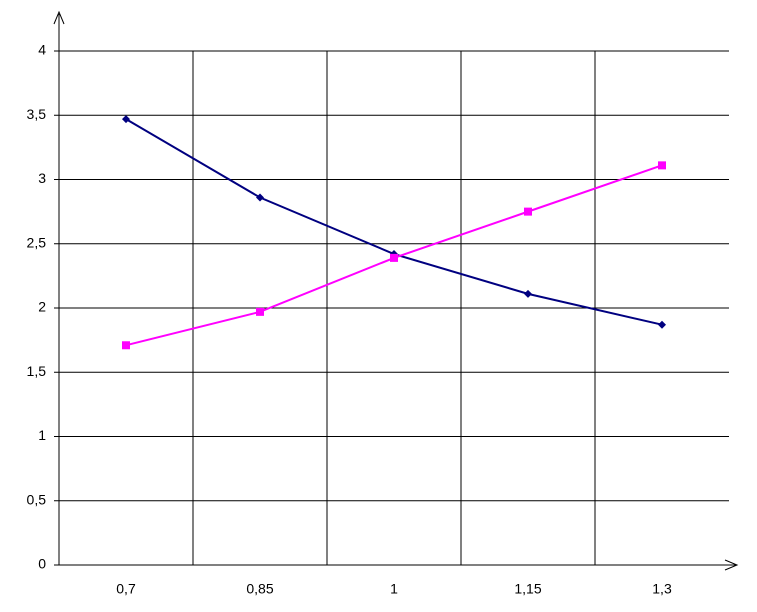 The image size is (757, 612). I want to click on y-tick-label: 0, so click(42, 564).